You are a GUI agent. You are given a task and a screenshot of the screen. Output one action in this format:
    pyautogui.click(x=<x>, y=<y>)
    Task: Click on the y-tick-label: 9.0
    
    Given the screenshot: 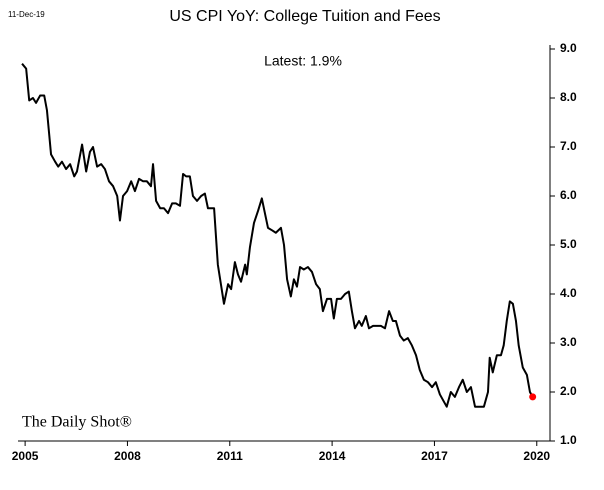 What is the action you would take?
    pyautogui.click(x=568, y=48)
    